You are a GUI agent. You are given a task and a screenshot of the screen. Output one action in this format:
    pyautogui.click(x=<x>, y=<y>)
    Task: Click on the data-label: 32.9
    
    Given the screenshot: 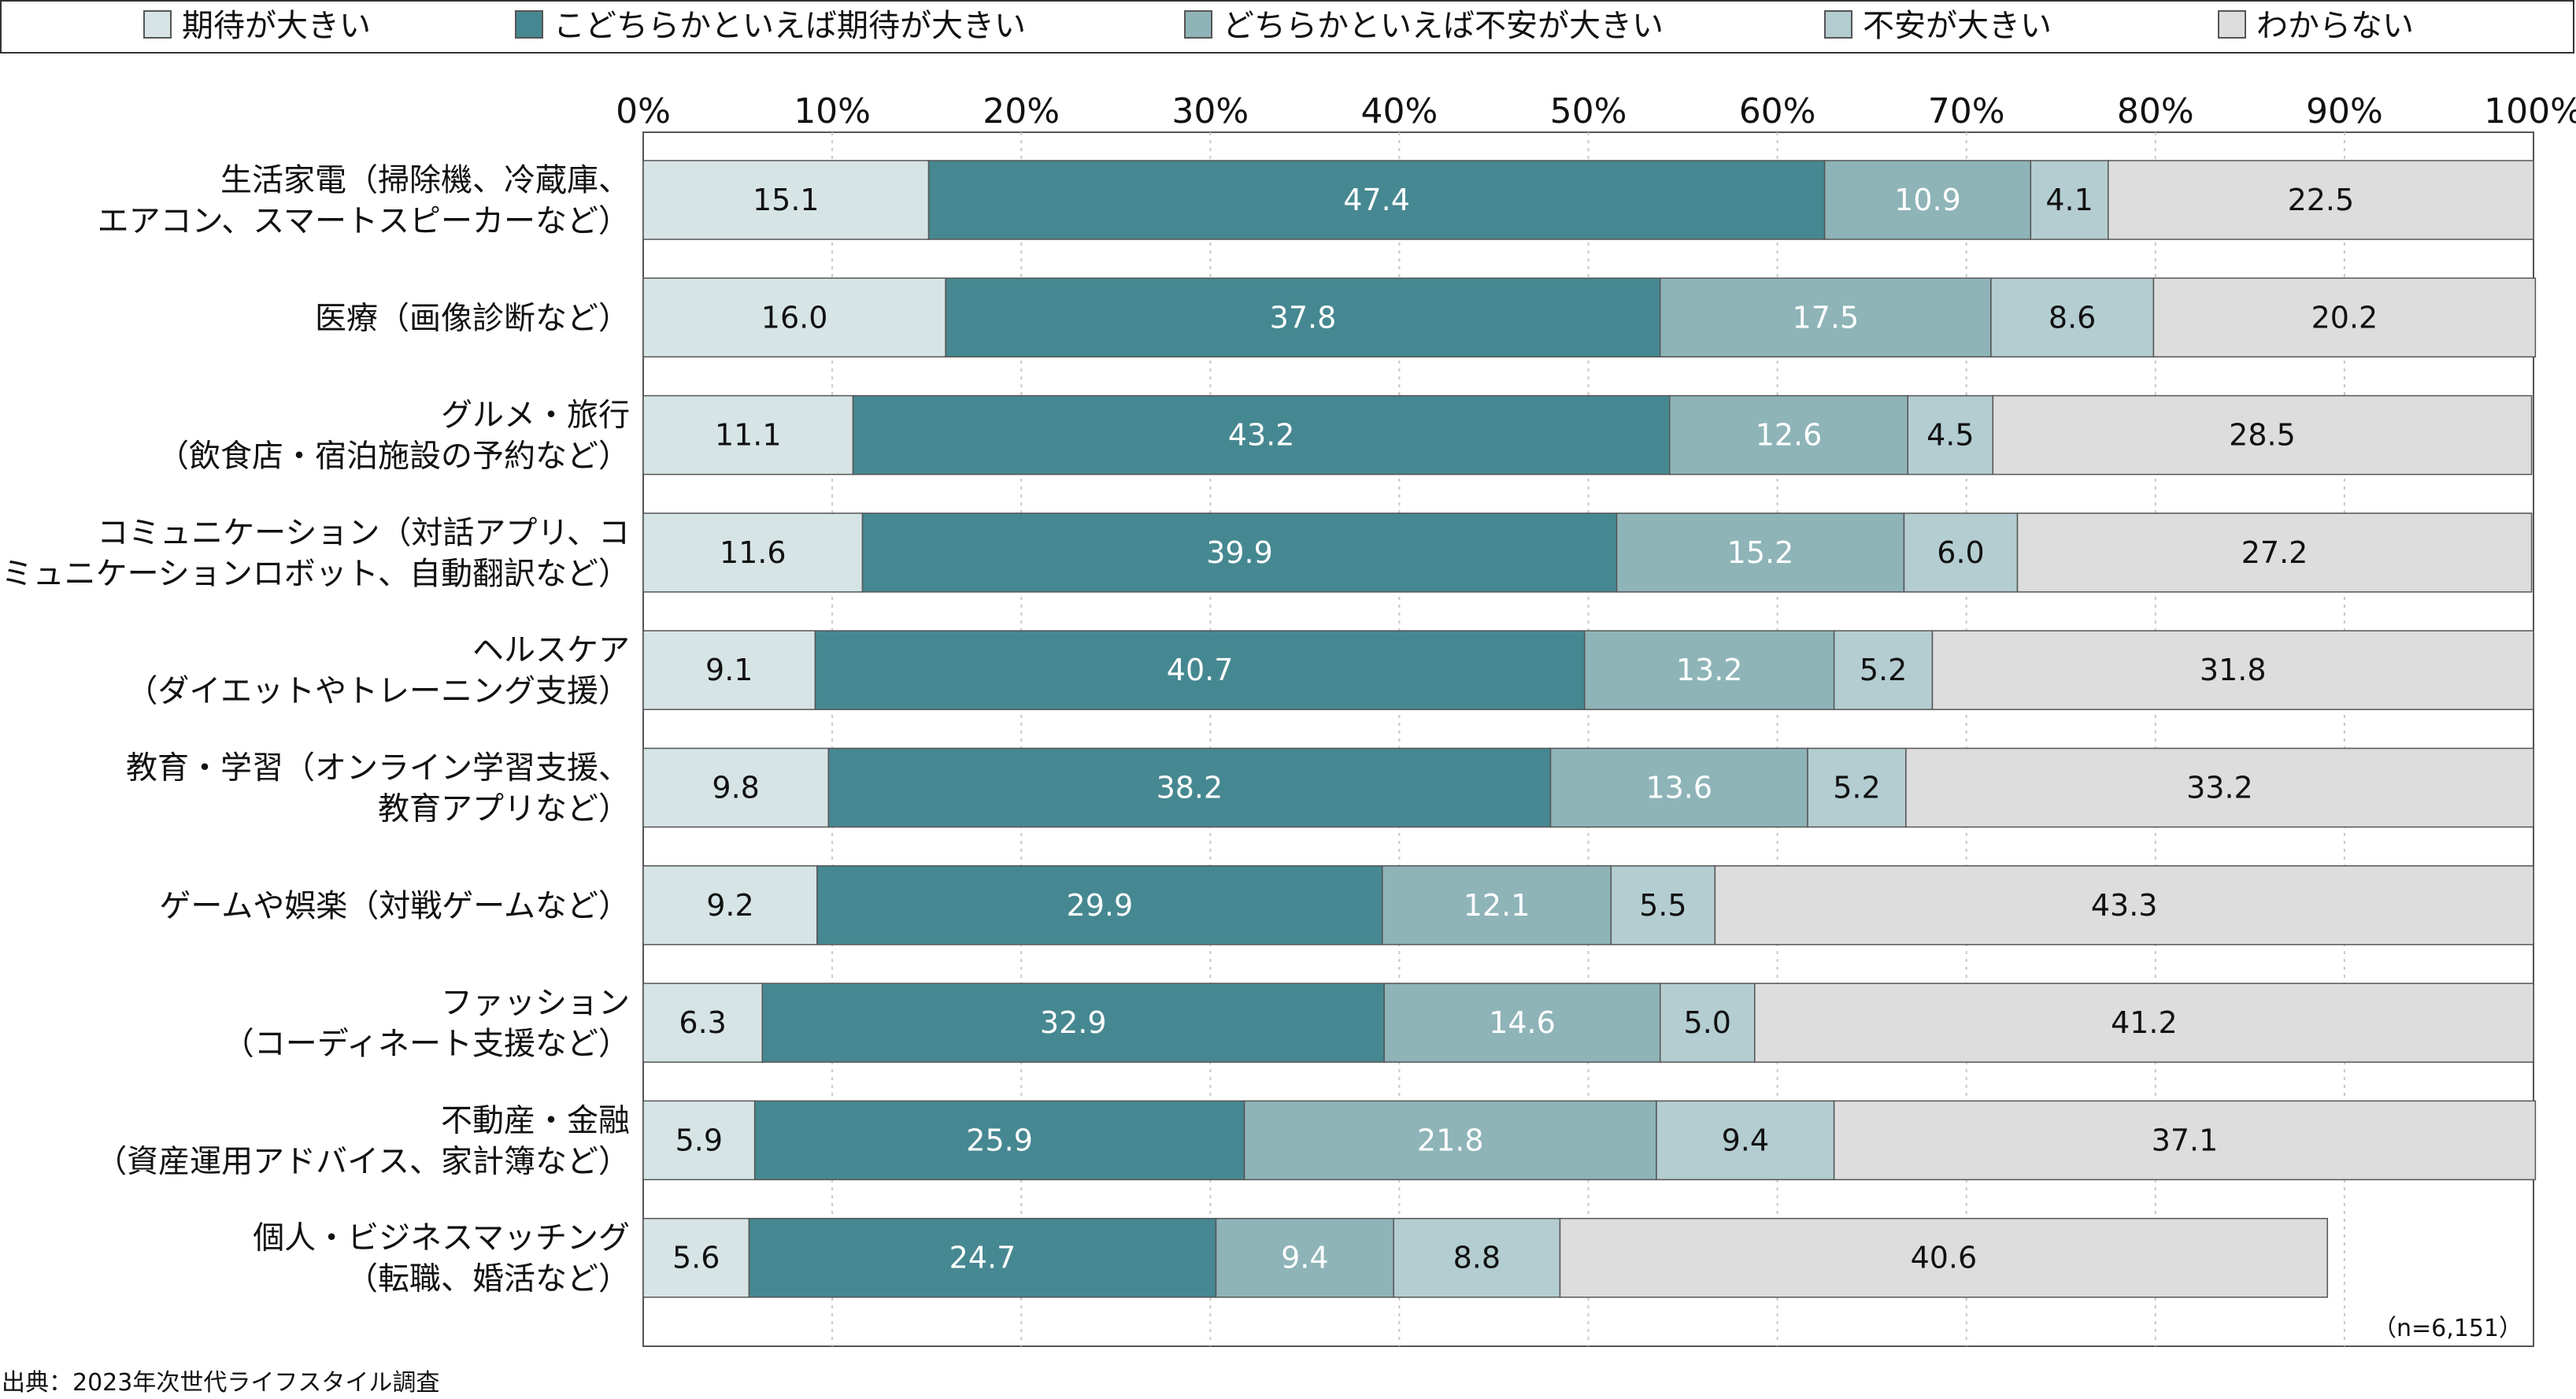 What is the action you would take?
    pyautogui.click(x=1073, y=1023)
    